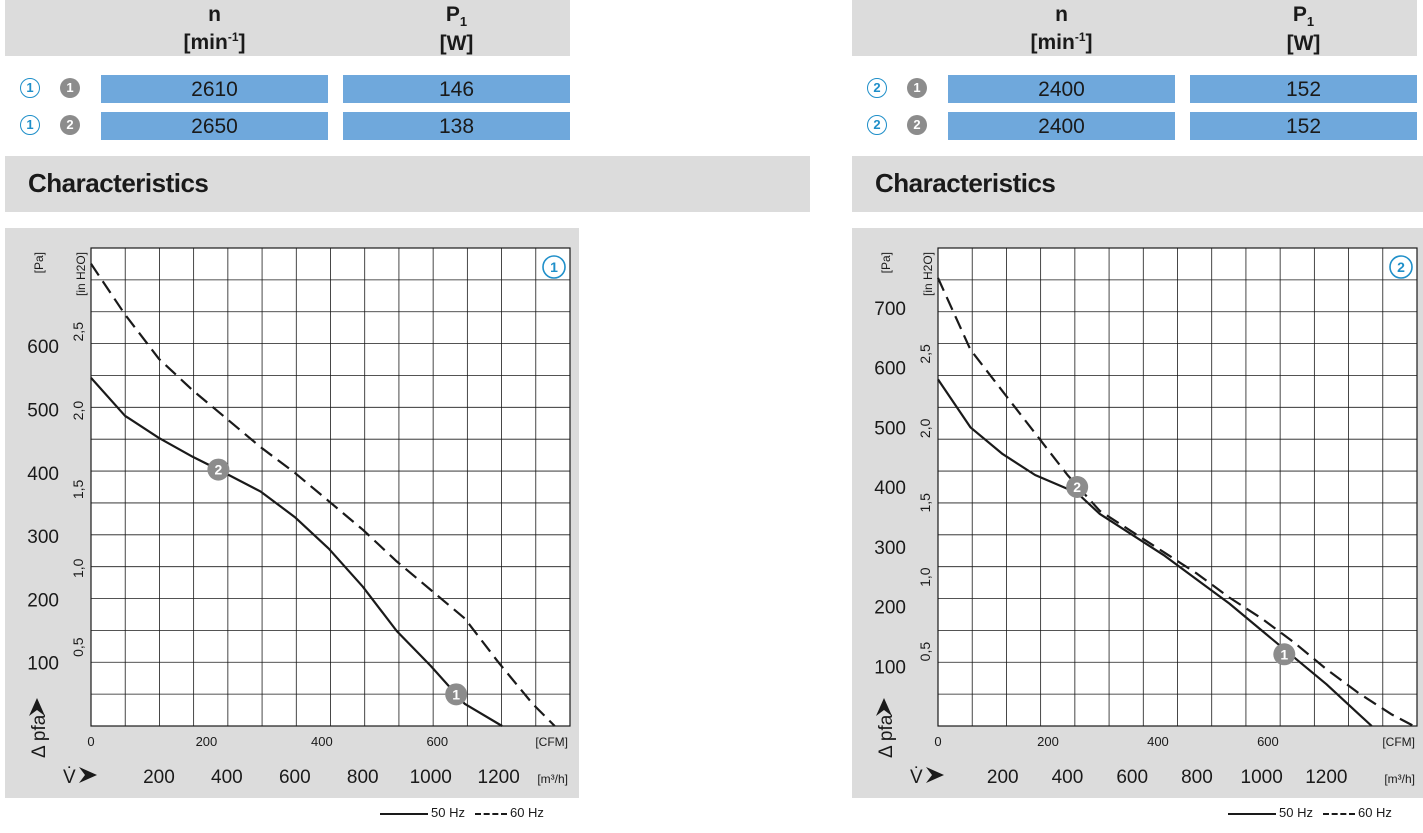 The width and height of the screenshot is (1423, 833). I want to click on x-tick-label-cfm: 400, so click(1158, 741).